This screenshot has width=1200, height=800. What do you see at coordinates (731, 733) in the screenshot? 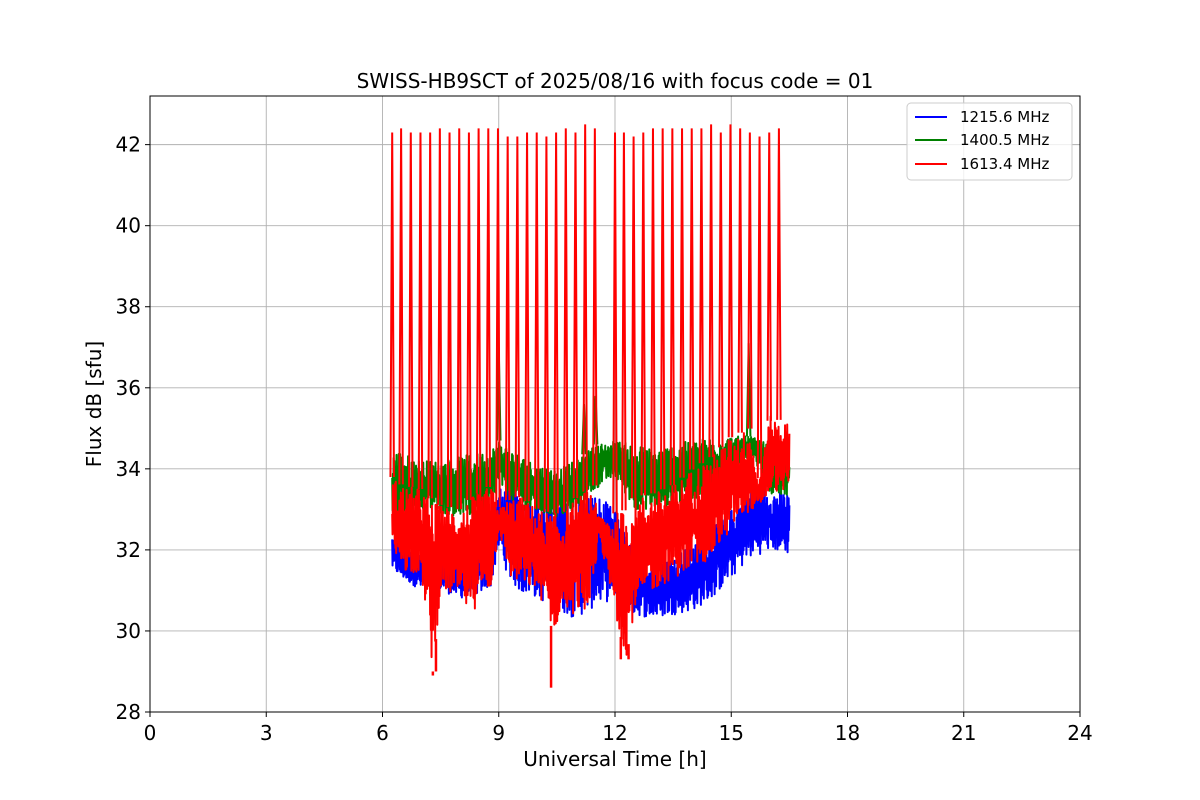
I see `x-tick-label: 15` at bounding box center [731, 733].